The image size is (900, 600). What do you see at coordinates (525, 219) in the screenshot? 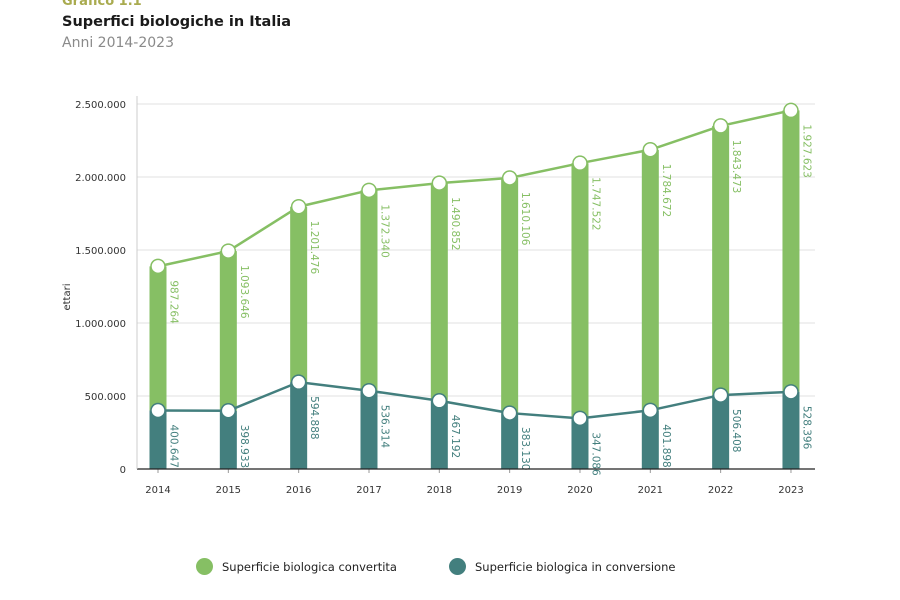
I see `data-label-convertita: 1.610.106` at bounding box center [525, 219].